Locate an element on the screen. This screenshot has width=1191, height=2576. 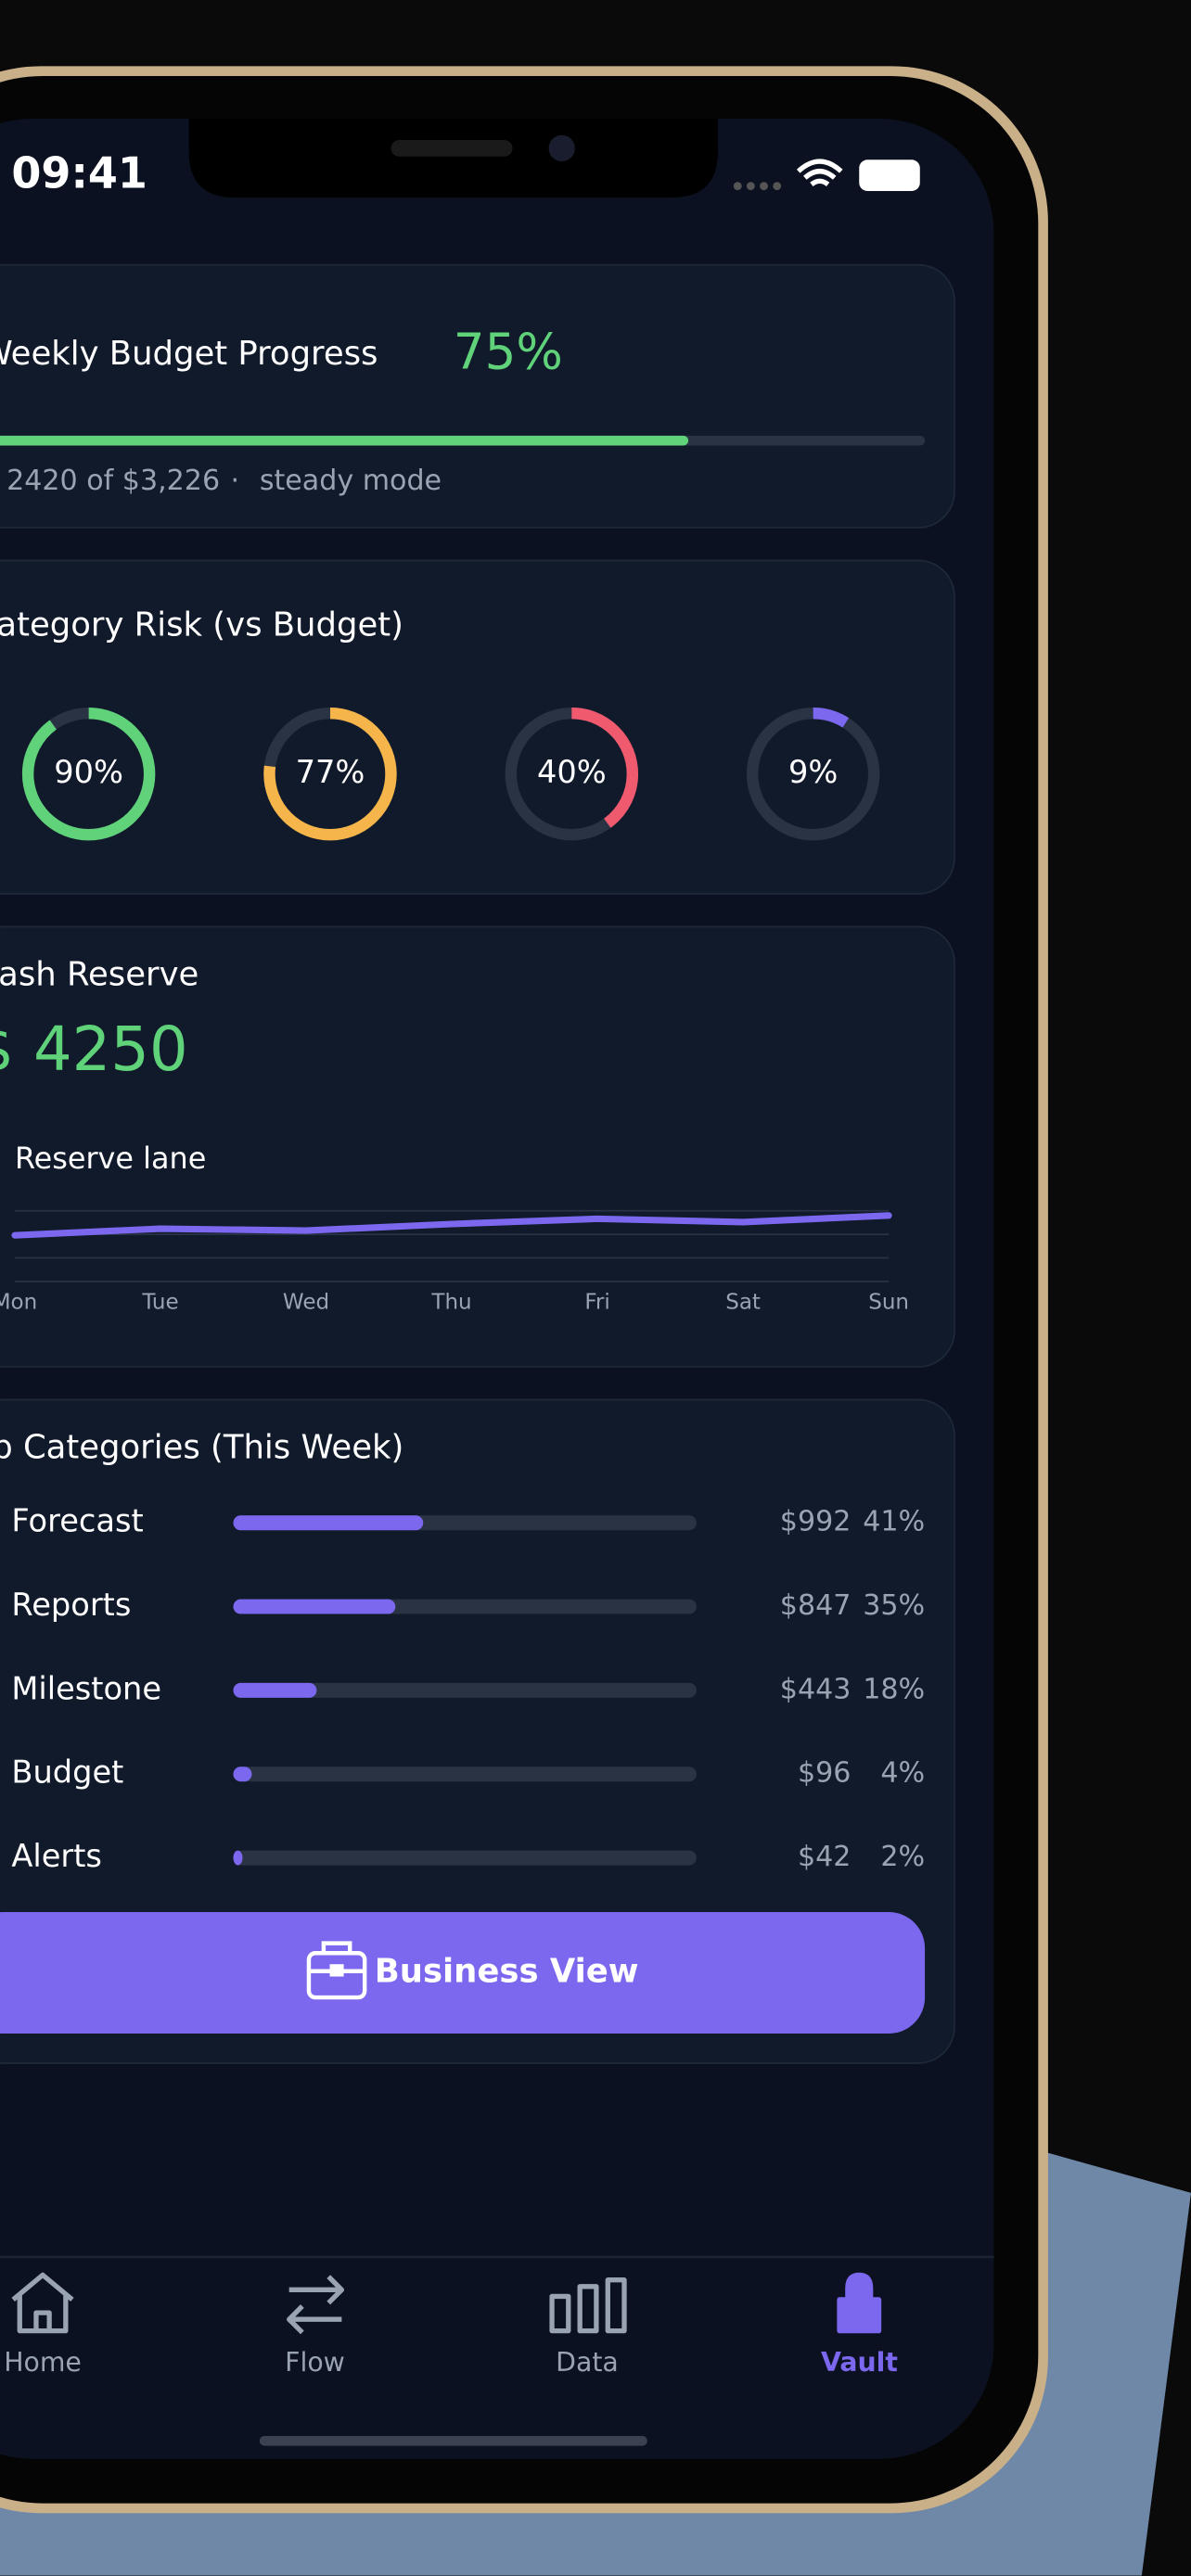
battery-icon is located at coordinates (889, 175).